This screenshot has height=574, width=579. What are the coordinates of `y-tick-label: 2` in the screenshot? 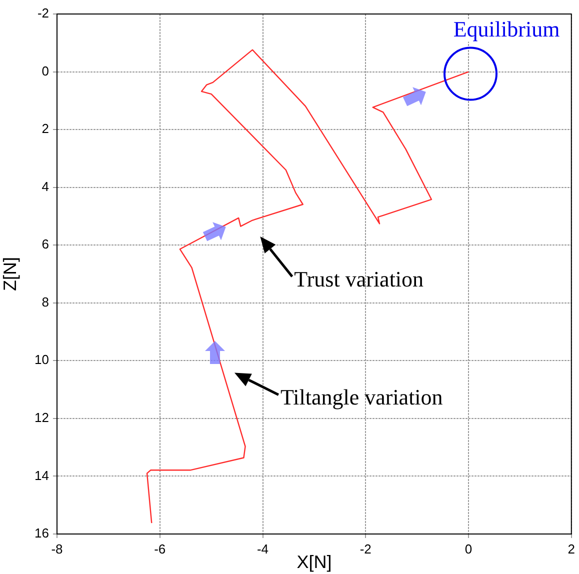 It's located at (45, 128).